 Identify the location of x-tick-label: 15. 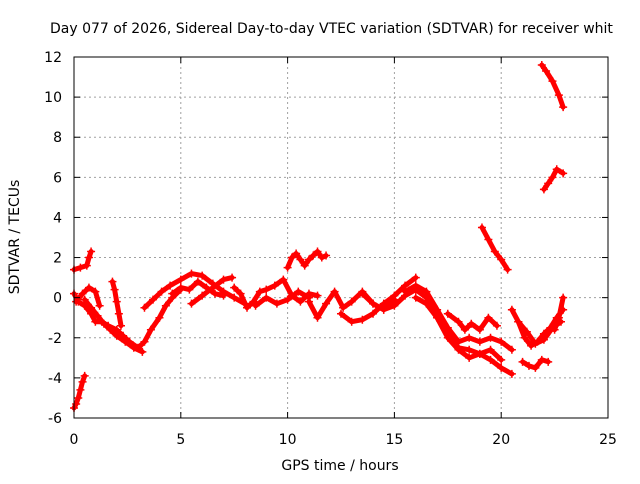
(394, 440).